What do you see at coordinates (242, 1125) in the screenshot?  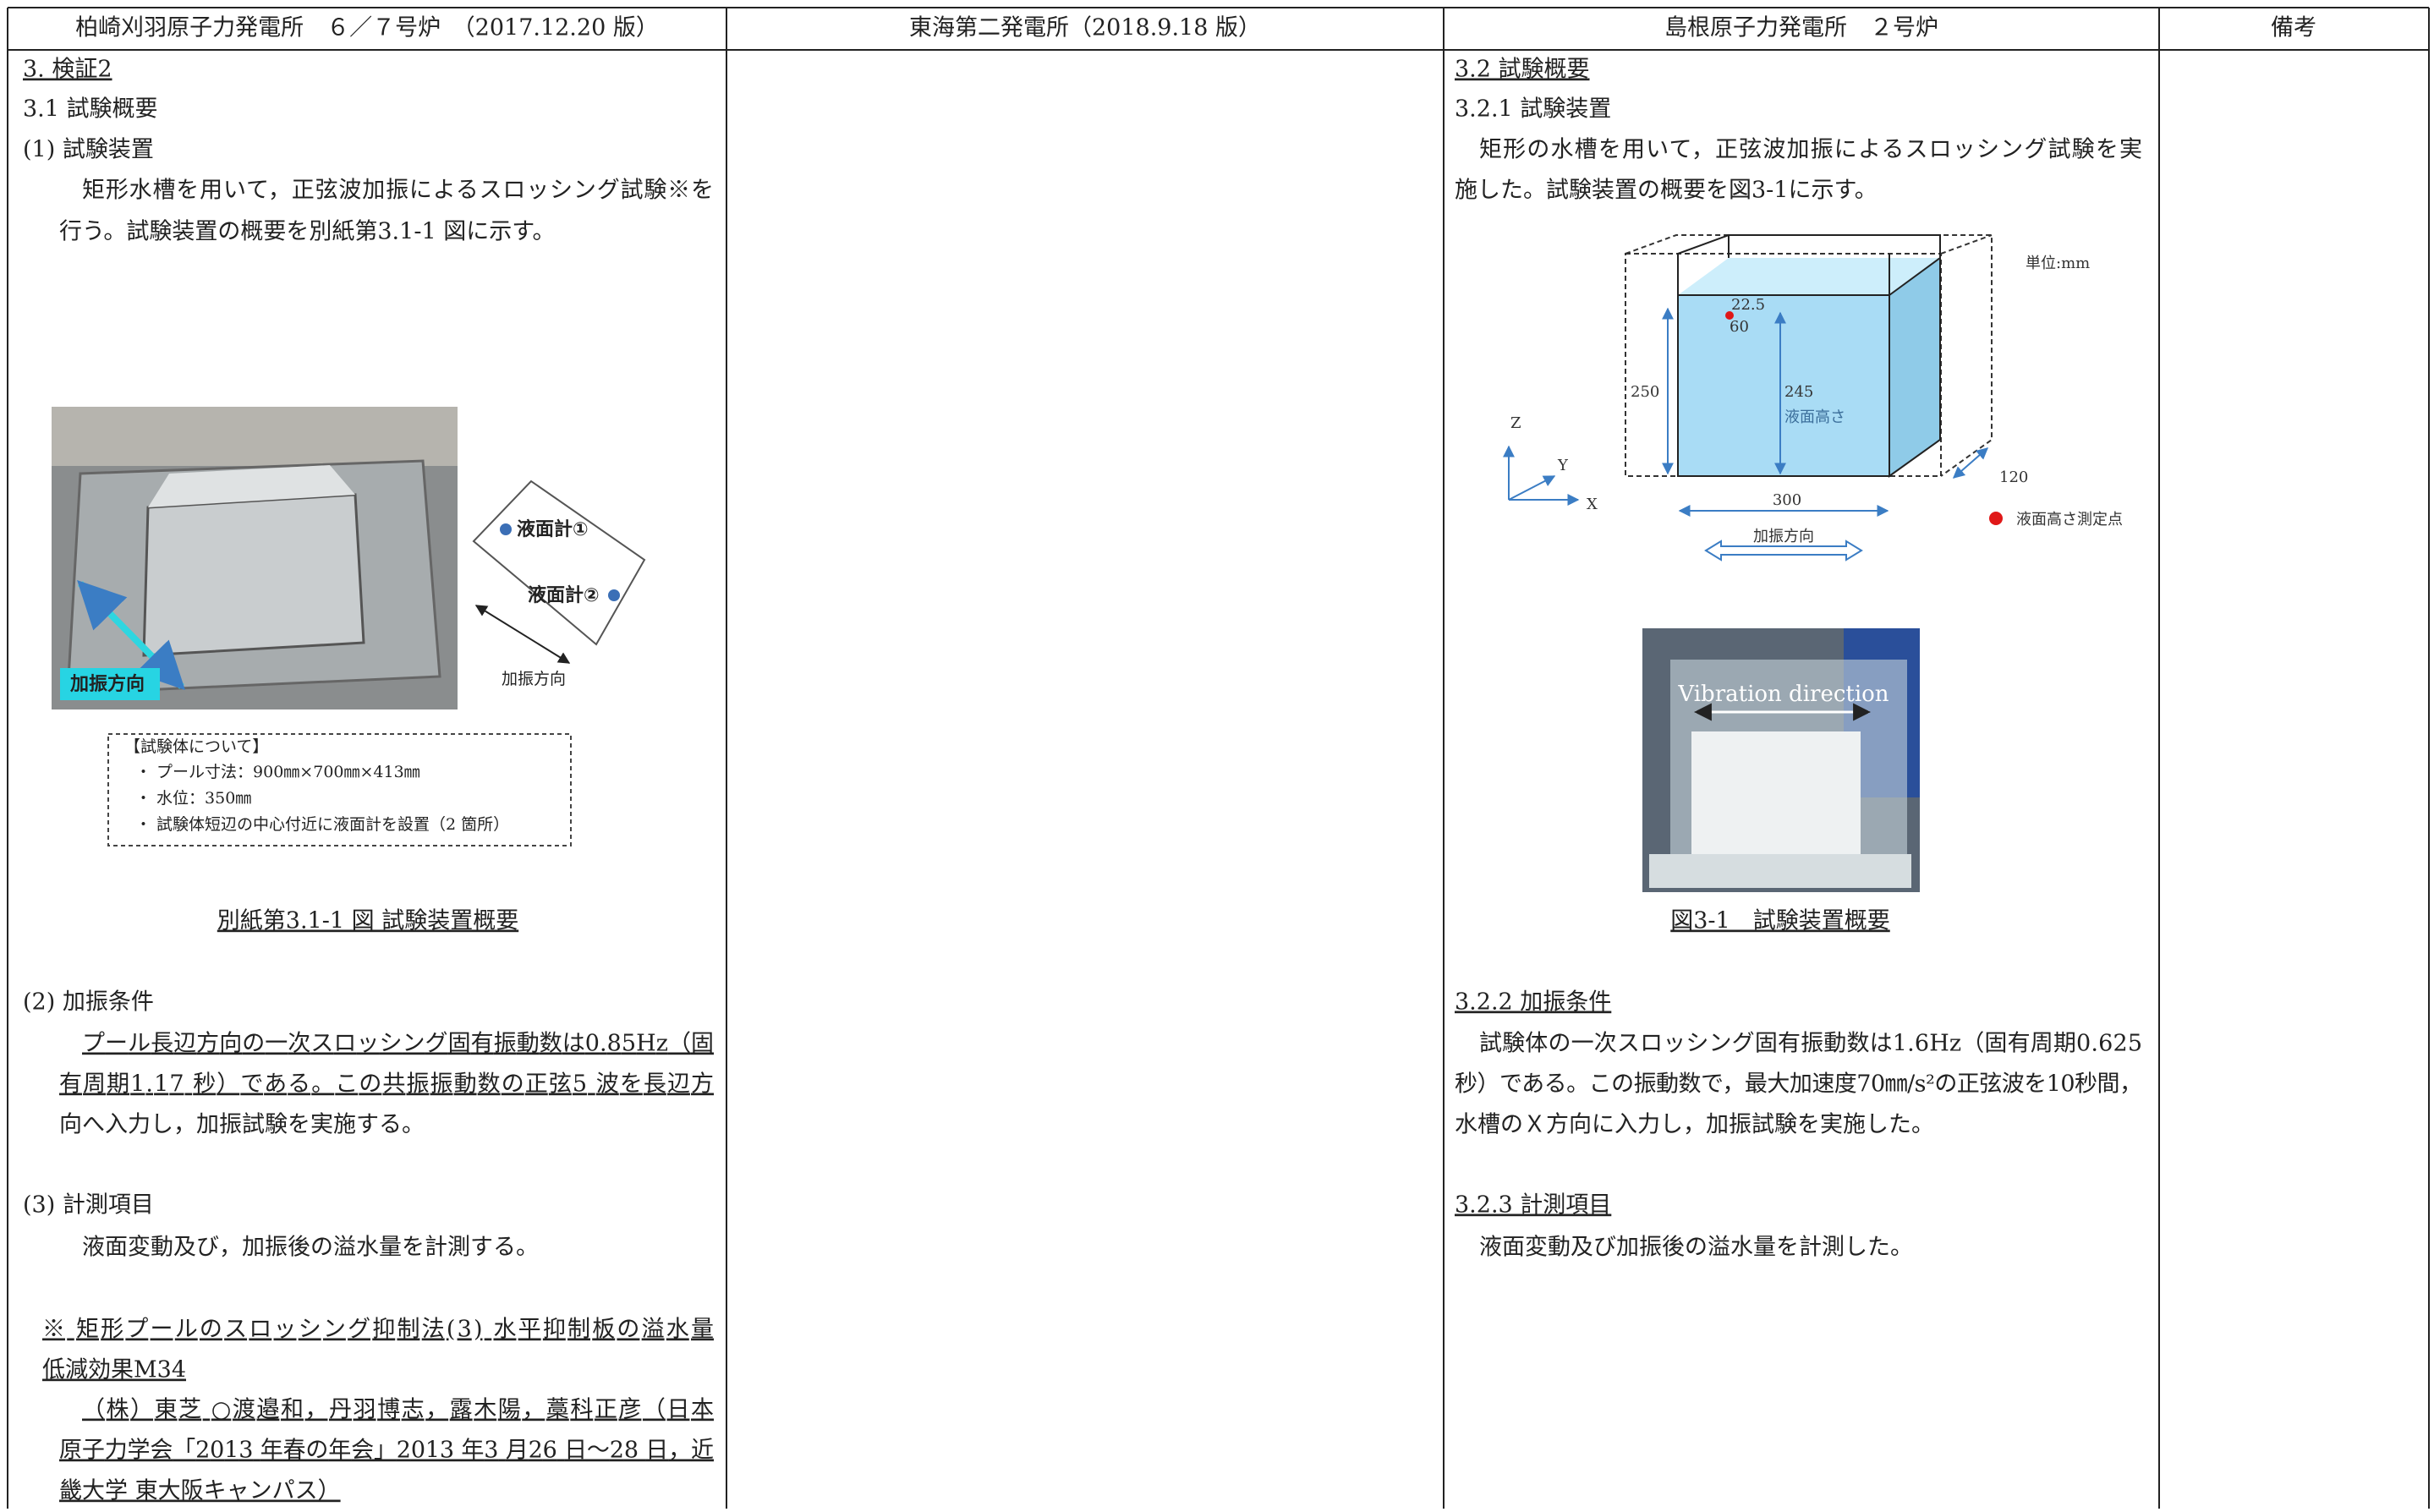 I see `paragraph-line: 向へ入力し，加振試験を実施する。` at bounding box center [242, 1125].